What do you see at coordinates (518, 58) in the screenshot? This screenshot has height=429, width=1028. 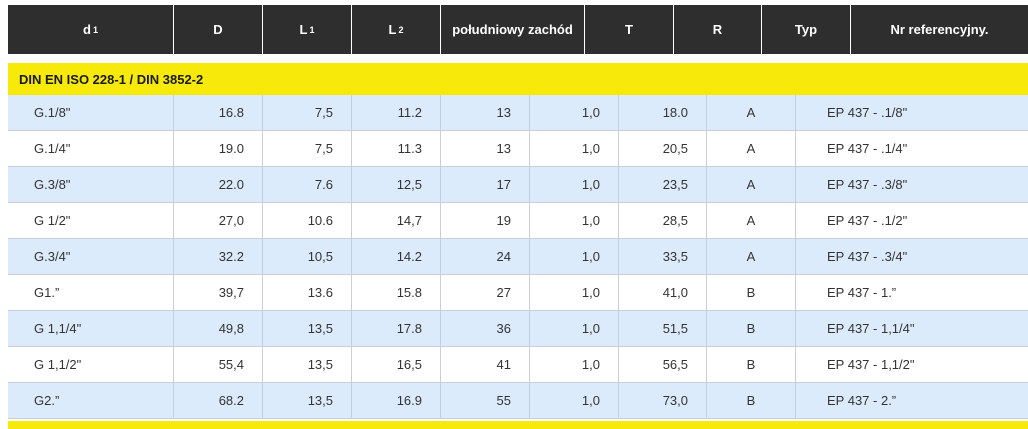 I see `header-gap` at bounding box center [518, 58].